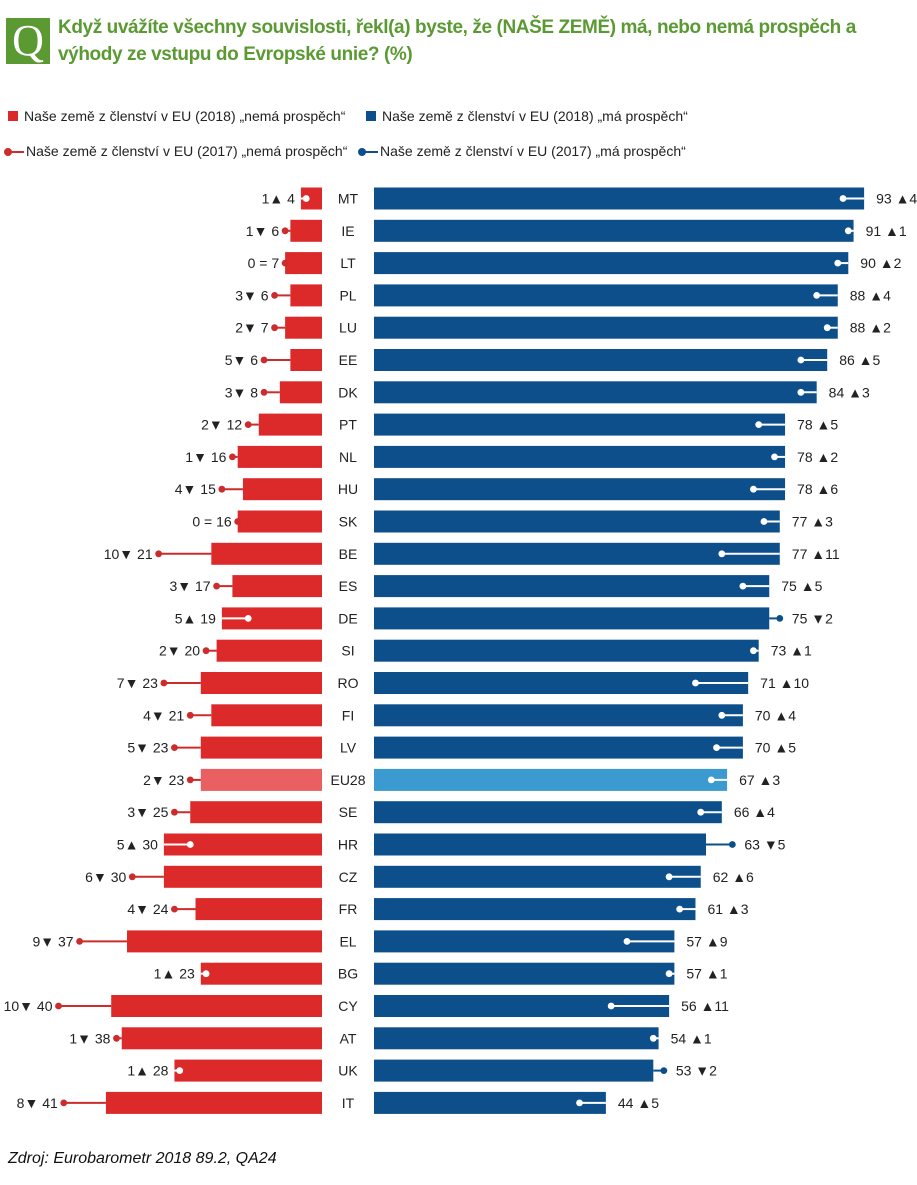 The height and width of the screenshot is (1185, 917). Describe the element at coordinates (195, 489) in the screenshot. I see `label-not-hu: 4▼ 15` at that location.